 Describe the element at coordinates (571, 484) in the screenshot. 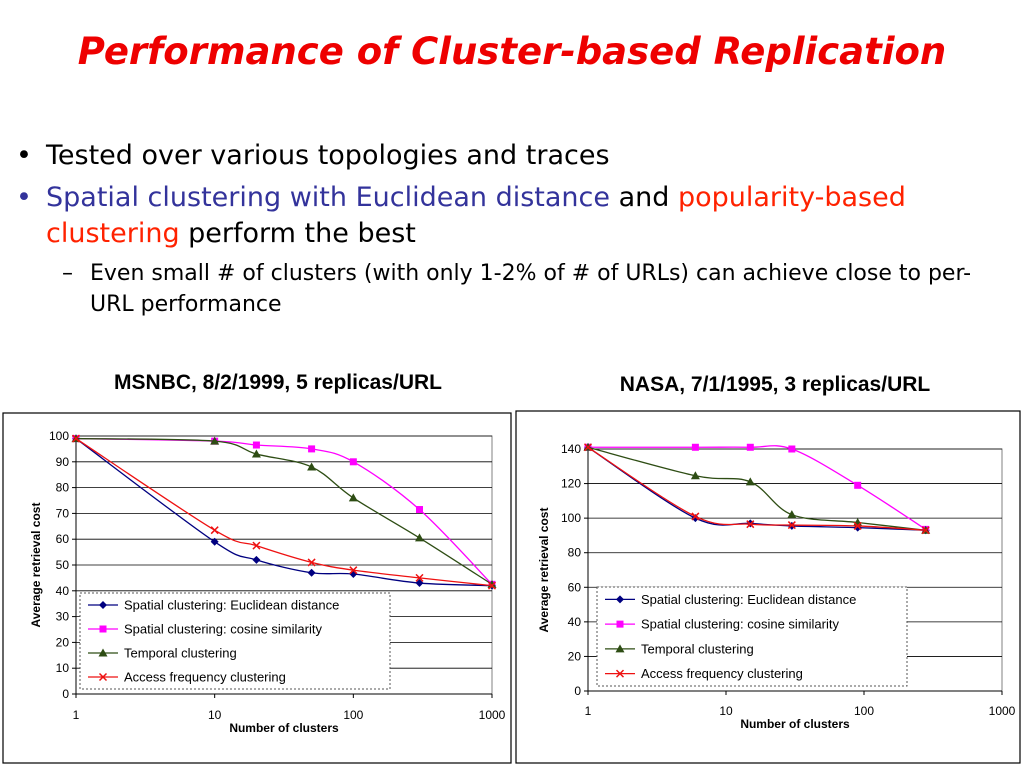

I see `y-tick-label: 120` at that location.